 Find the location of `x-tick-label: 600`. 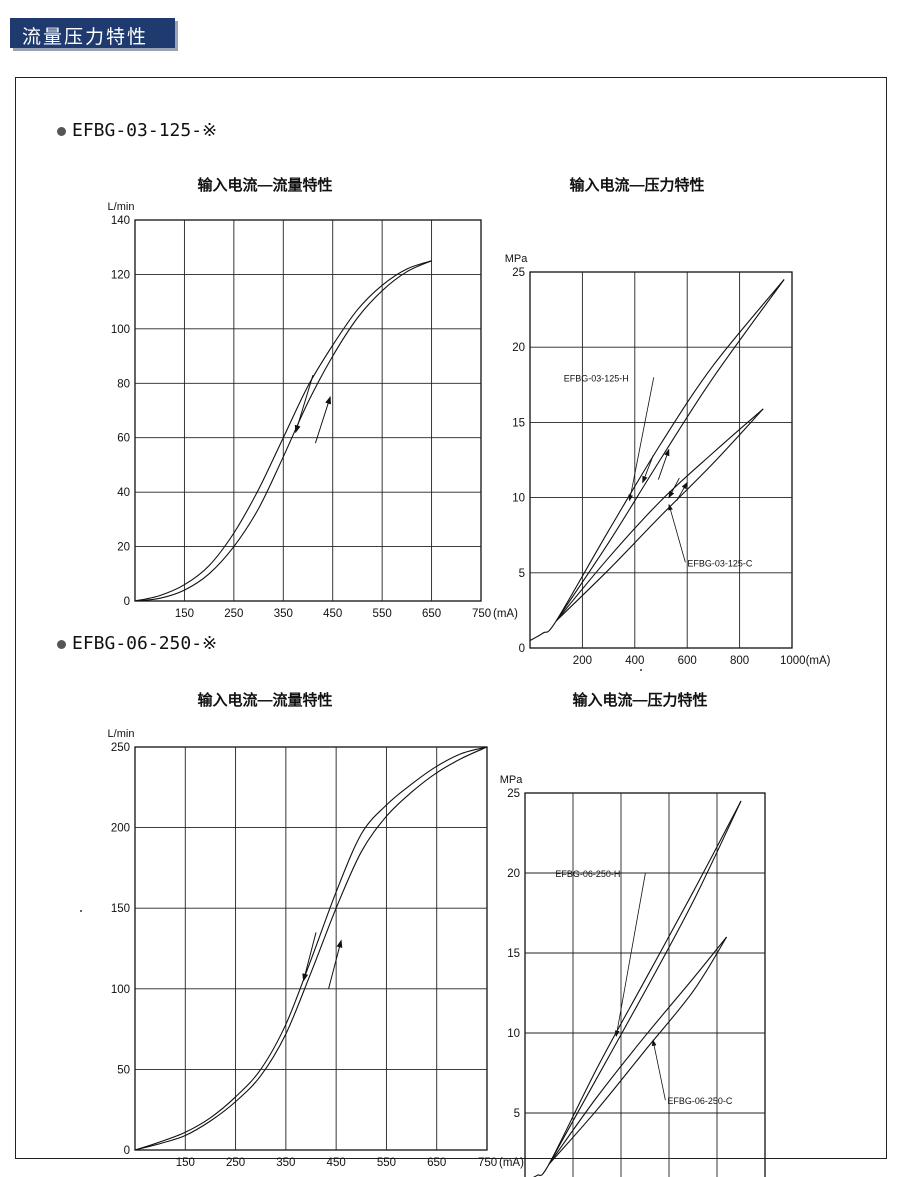

x-tick-label: 600 is located at coordinates (687, 661).